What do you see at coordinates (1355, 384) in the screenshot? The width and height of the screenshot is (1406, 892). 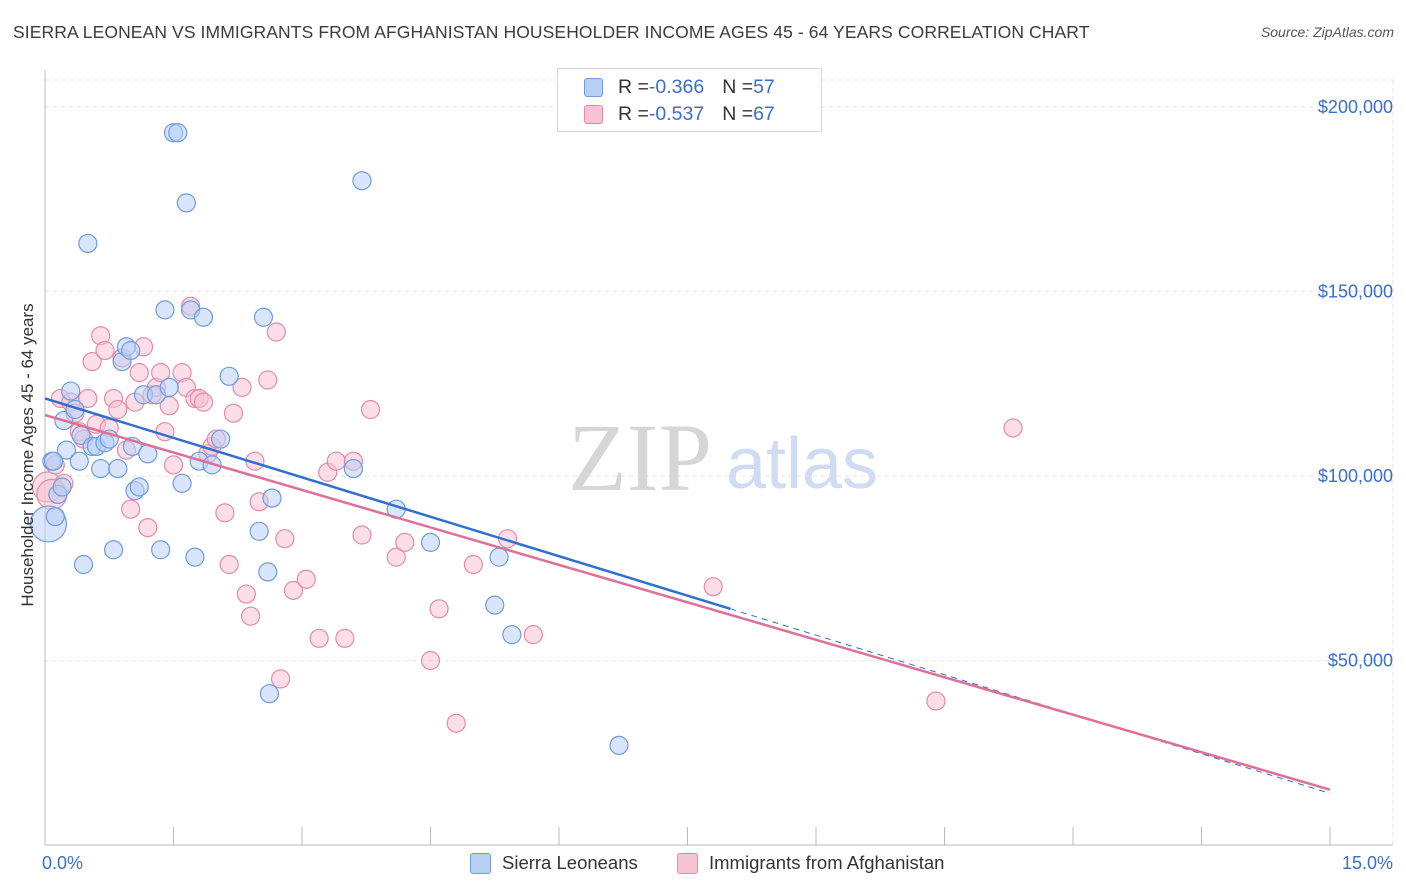 I see `y-tick-labels: $50,000 $100,000 $150,000 $200,000` at bounding box center [1355, 384].